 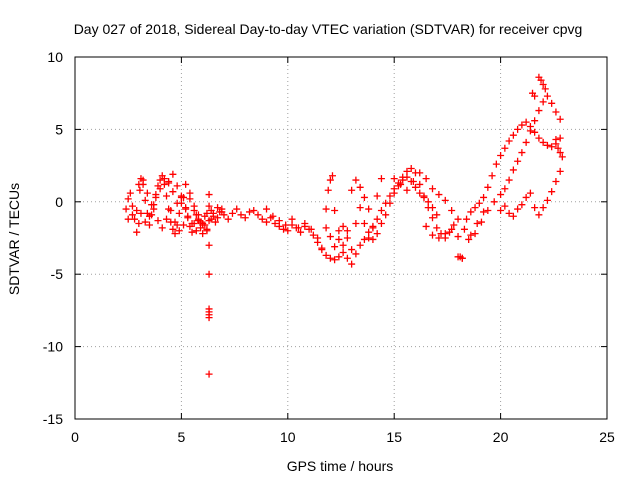 What do you see at coordinates (57, 274) in the screenshot?
I see `y-tick-label: -5` at bounding box center [57, 274].